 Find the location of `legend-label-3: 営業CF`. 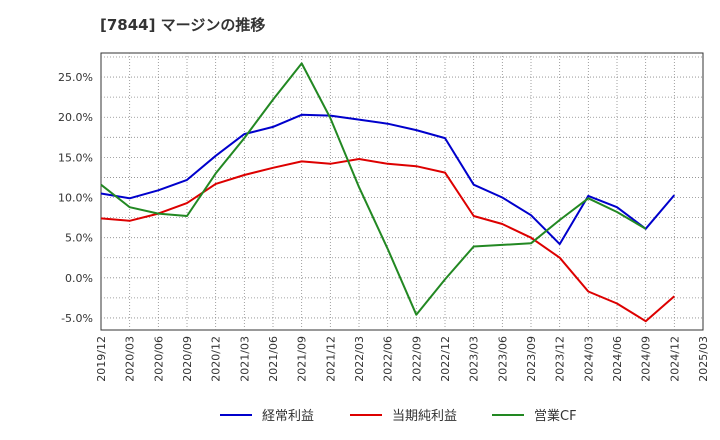

legend-label-3: 営業CF is located at coordinates (555, 416).